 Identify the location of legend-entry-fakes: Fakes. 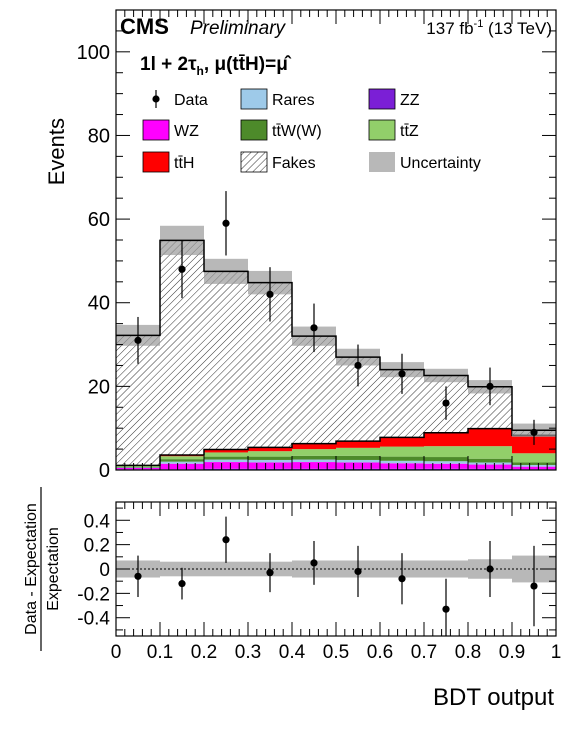
(278, 162).